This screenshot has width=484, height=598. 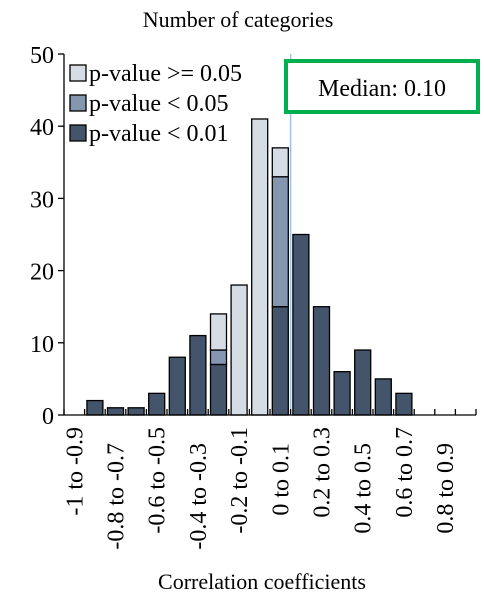 I want to click on x-tick-label: 0 to 0.1, so click(x=281, y=479).